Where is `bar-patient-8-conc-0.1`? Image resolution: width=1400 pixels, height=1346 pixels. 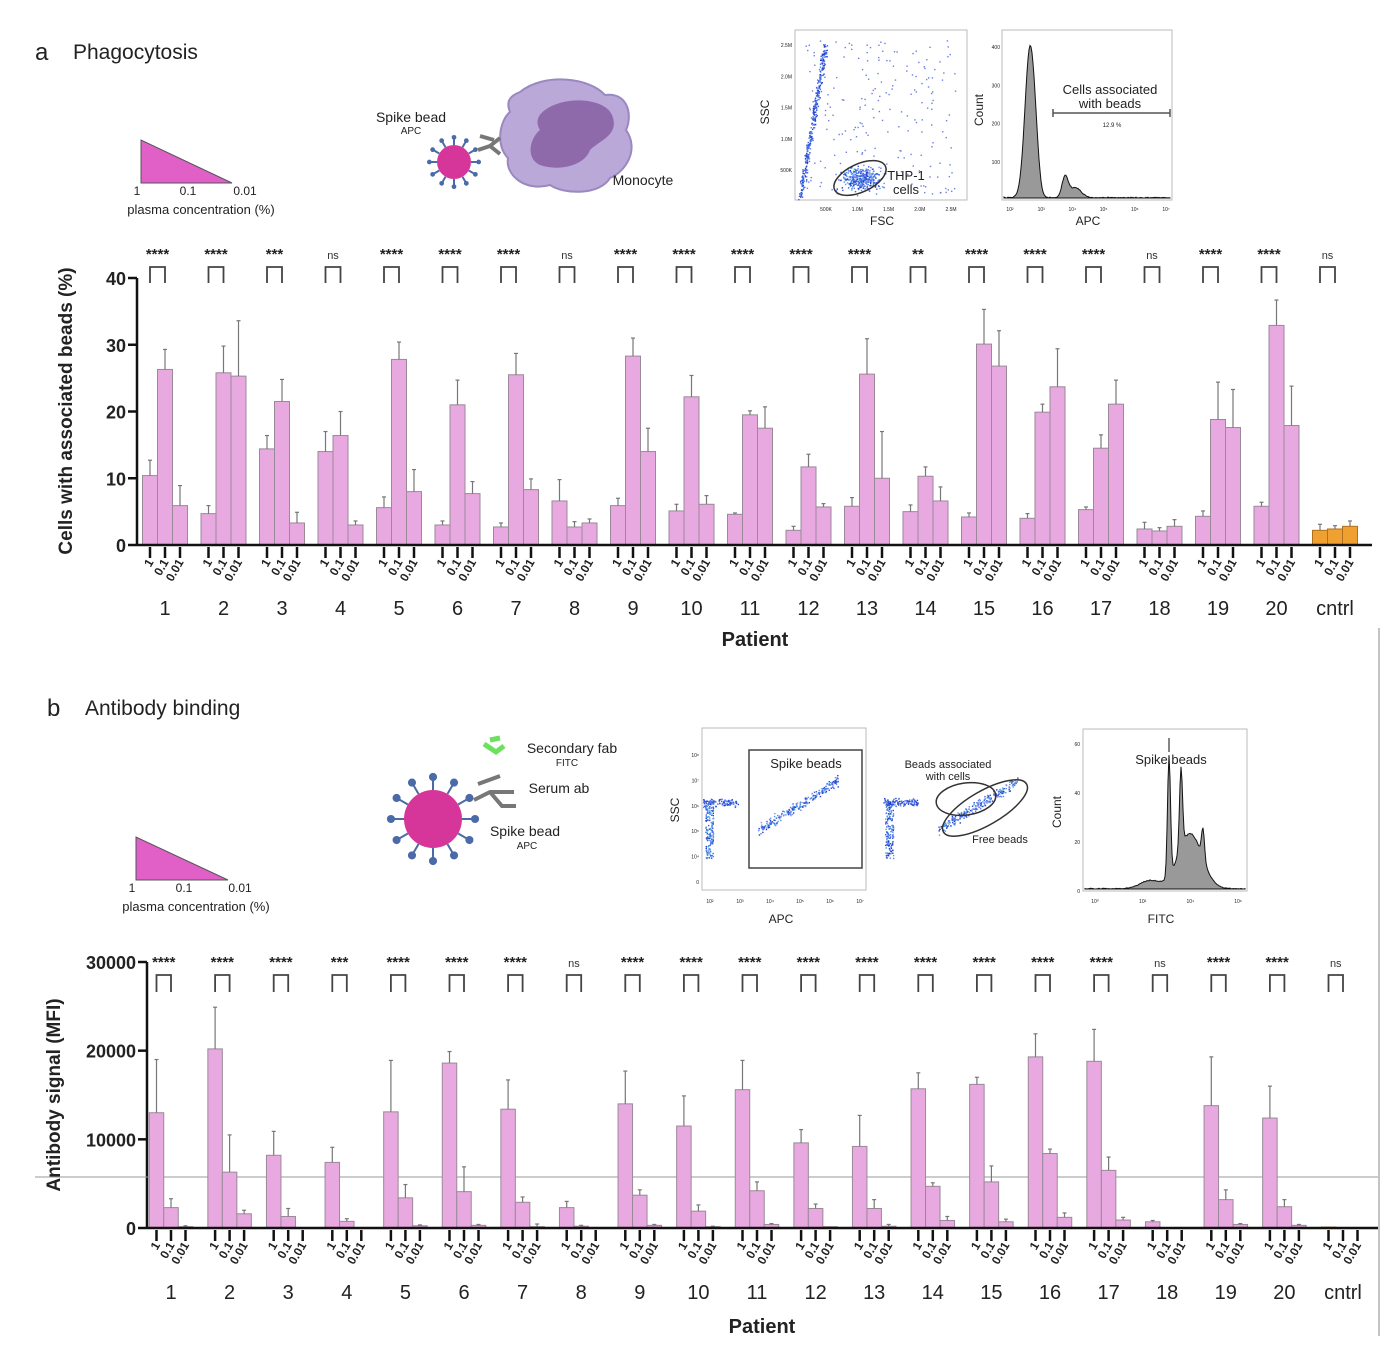
bar-patient-8-conc-0.1 is located at coordinates (574, 536).